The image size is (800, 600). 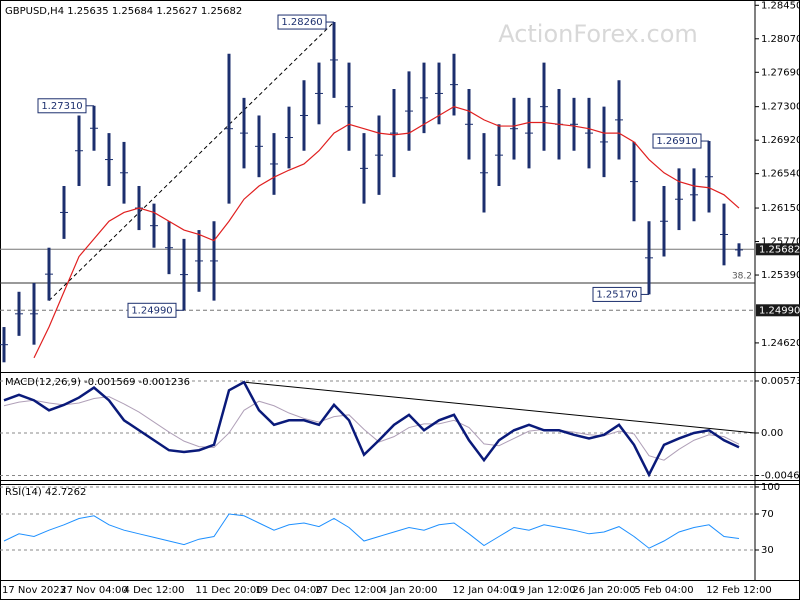 What do you see at coordinates (663, 590) in the screenshot?
I see `x-tick-label: 5 Feb 04:00` at bounding box center [663, 590].